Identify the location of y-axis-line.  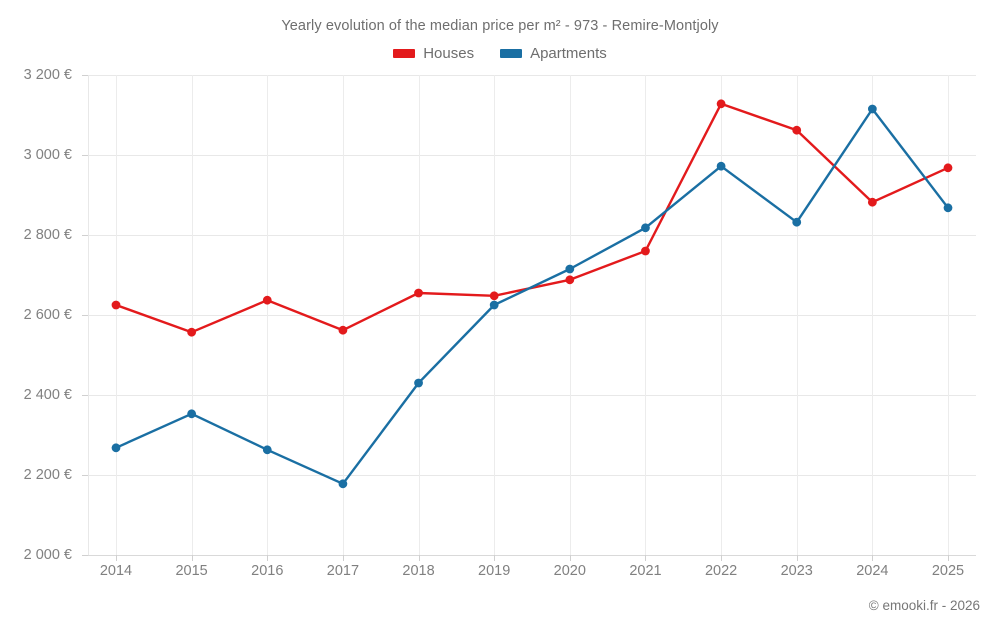
(88, 315).